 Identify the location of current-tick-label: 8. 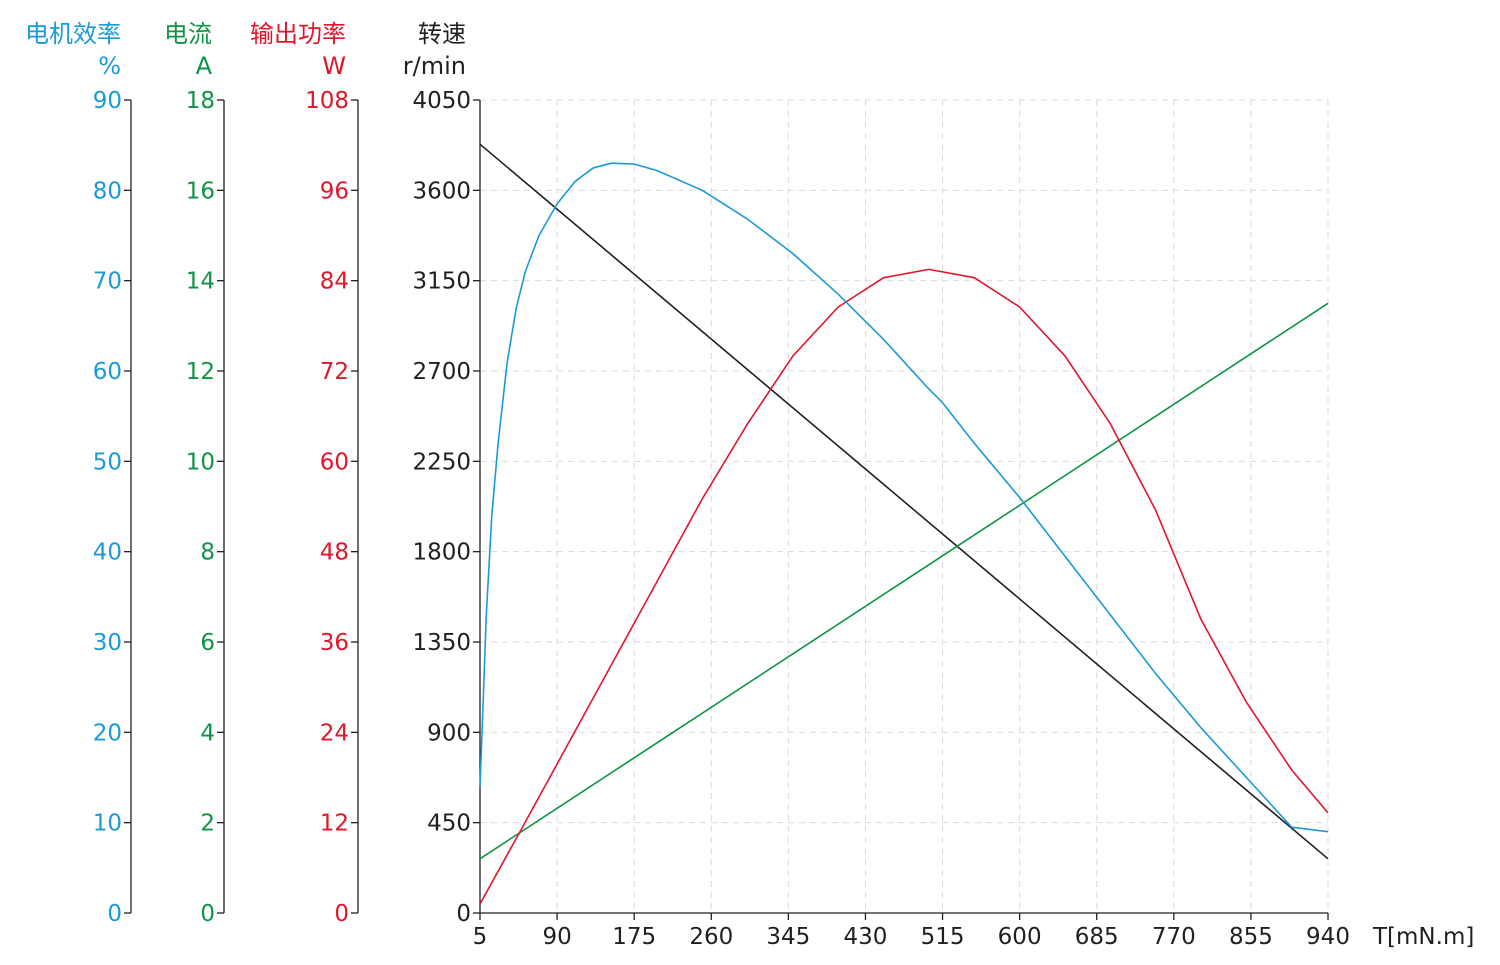
(207, 553).